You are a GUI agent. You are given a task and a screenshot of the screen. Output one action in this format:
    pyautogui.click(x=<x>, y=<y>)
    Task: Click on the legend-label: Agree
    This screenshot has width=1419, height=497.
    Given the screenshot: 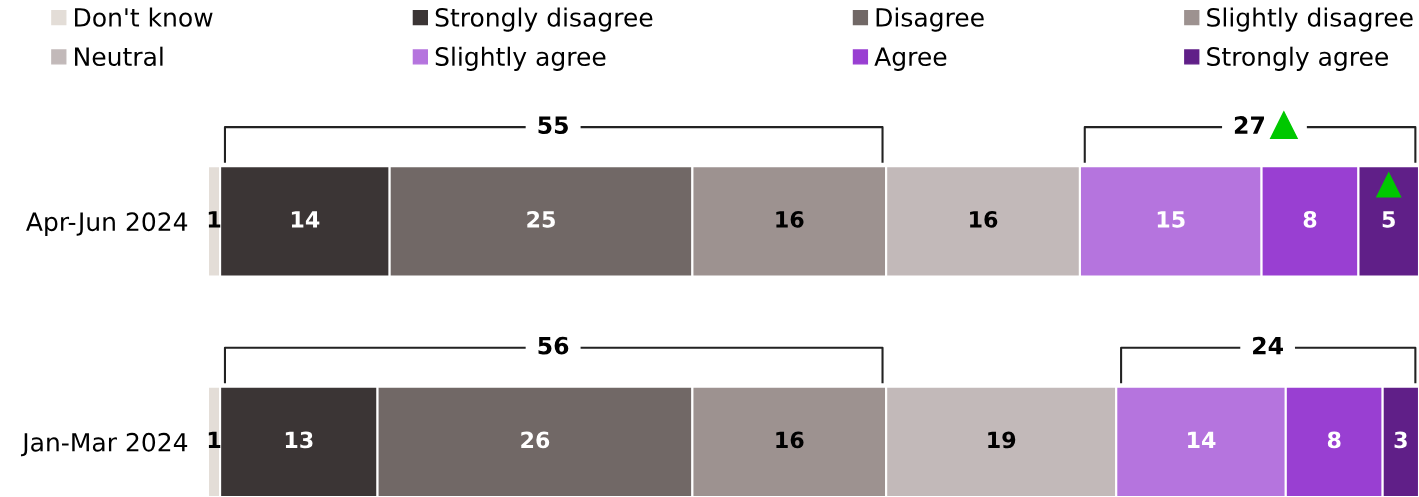 What is the action you would take?
    pyautogui.click(x=910, y=59)
    